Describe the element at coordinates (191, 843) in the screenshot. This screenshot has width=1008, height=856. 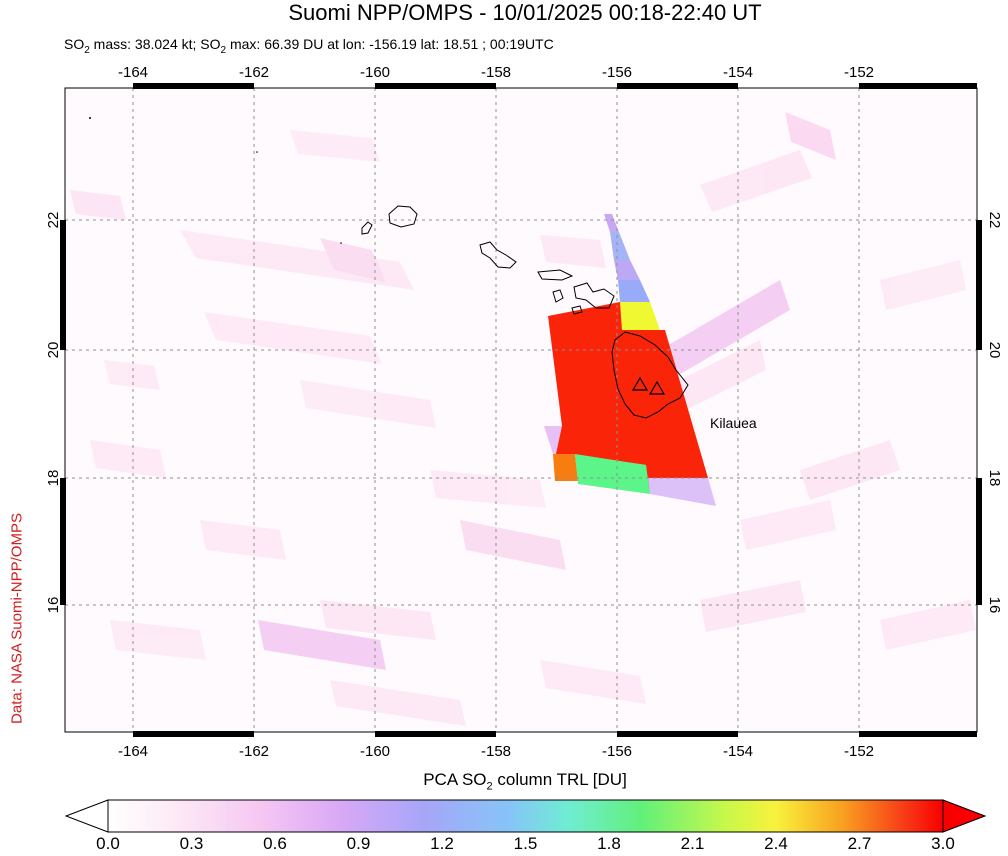
I see `colorbar-tick: 0.3` at that location.